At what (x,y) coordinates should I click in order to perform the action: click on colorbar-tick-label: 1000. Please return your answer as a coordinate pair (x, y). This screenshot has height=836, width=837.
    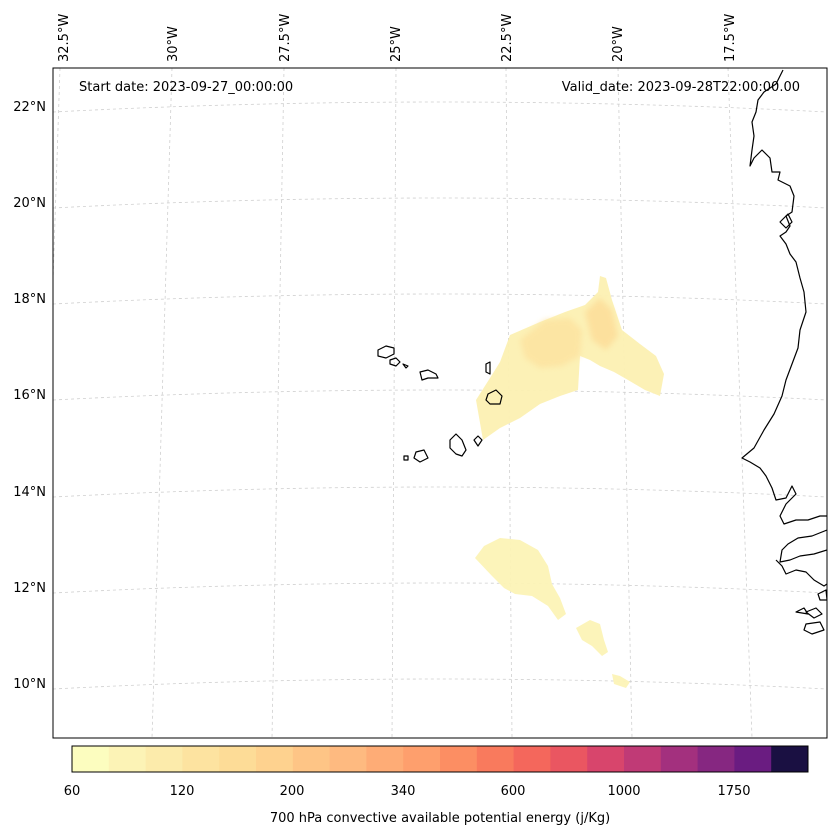
    Looking at the image, I should click on (623, 791).